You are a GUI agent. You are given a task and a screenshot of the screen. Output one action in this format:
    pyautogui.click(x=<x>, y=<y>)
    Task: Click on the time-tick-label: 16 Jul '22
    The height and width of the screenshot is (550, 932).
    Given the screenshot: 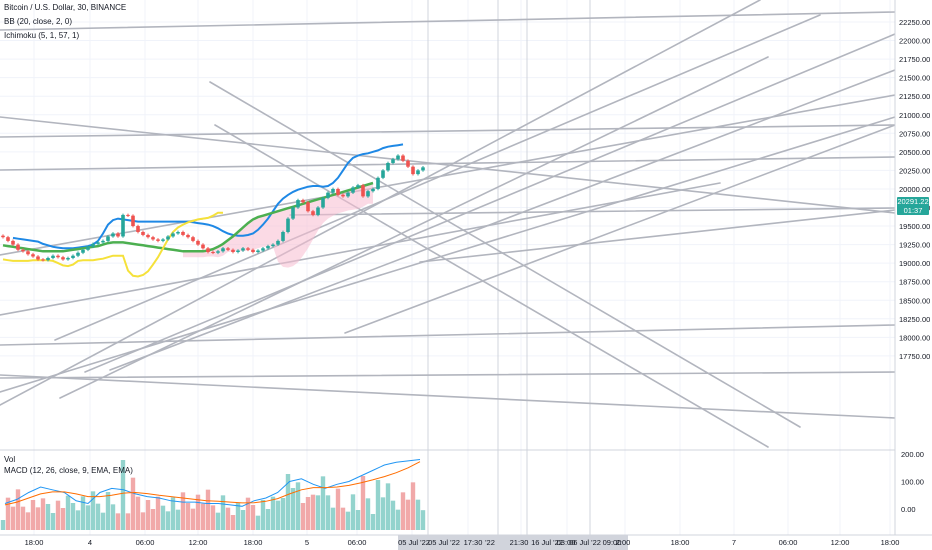 What is the action you would take?
    pyautogui.click(x=547, y=542)
    